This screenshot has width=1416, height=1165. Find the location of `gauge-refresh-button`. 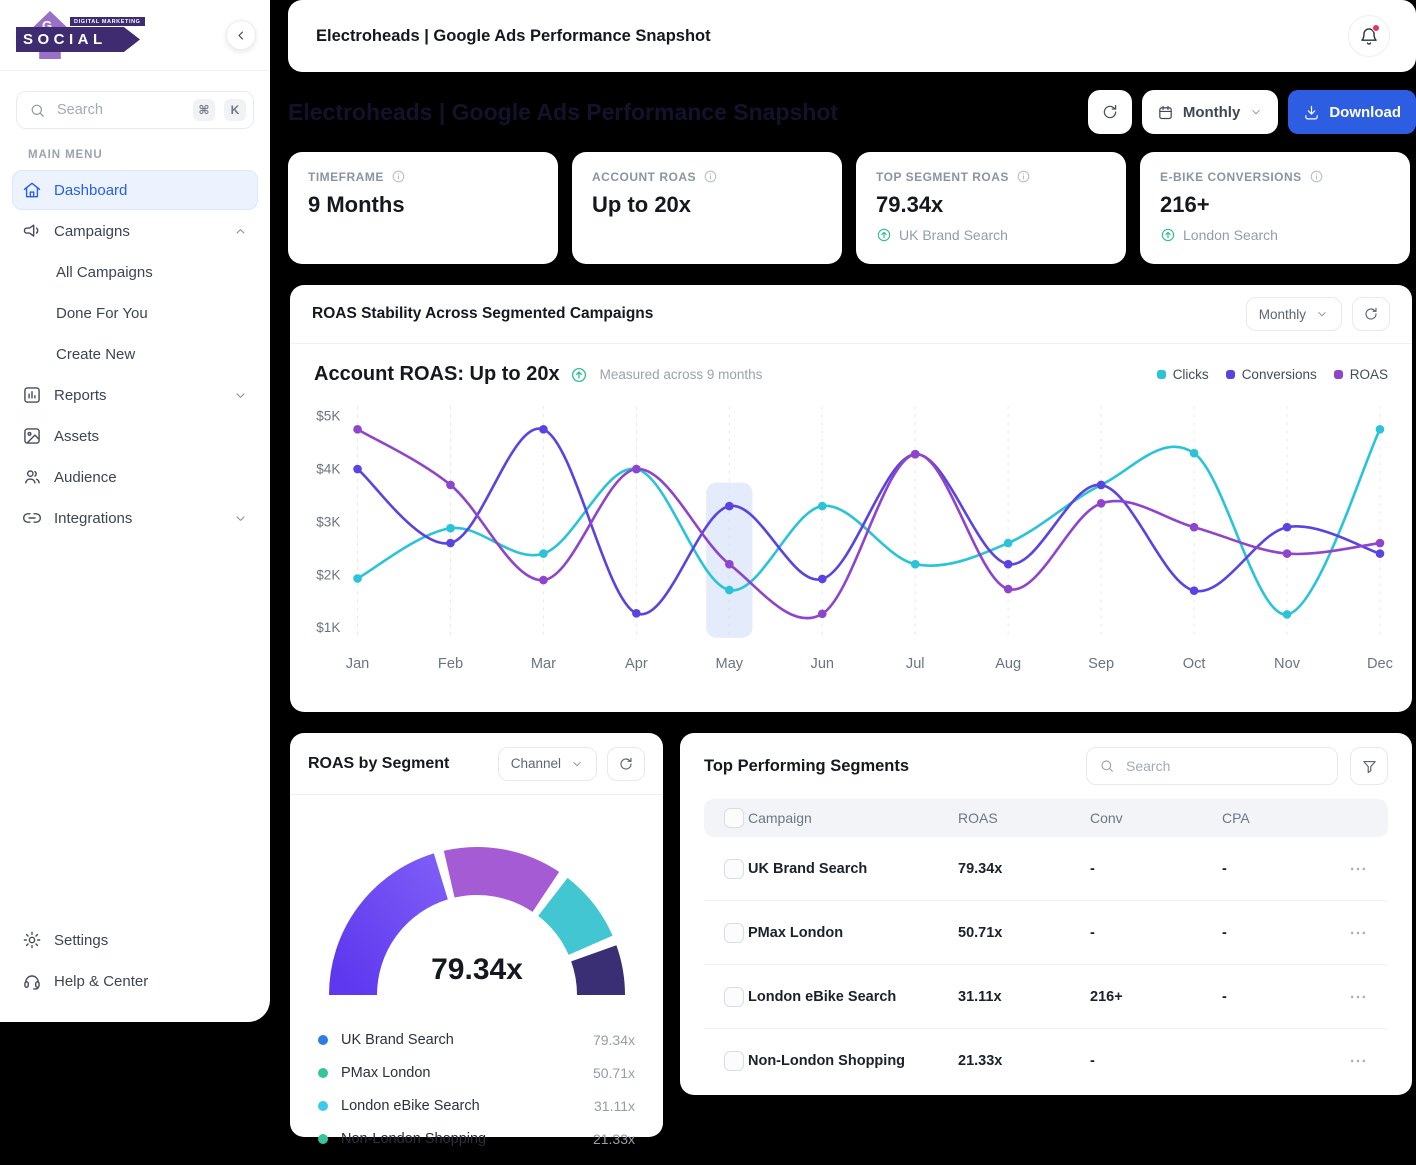

gauge-refresh-button is located at coordinates (626, 763).